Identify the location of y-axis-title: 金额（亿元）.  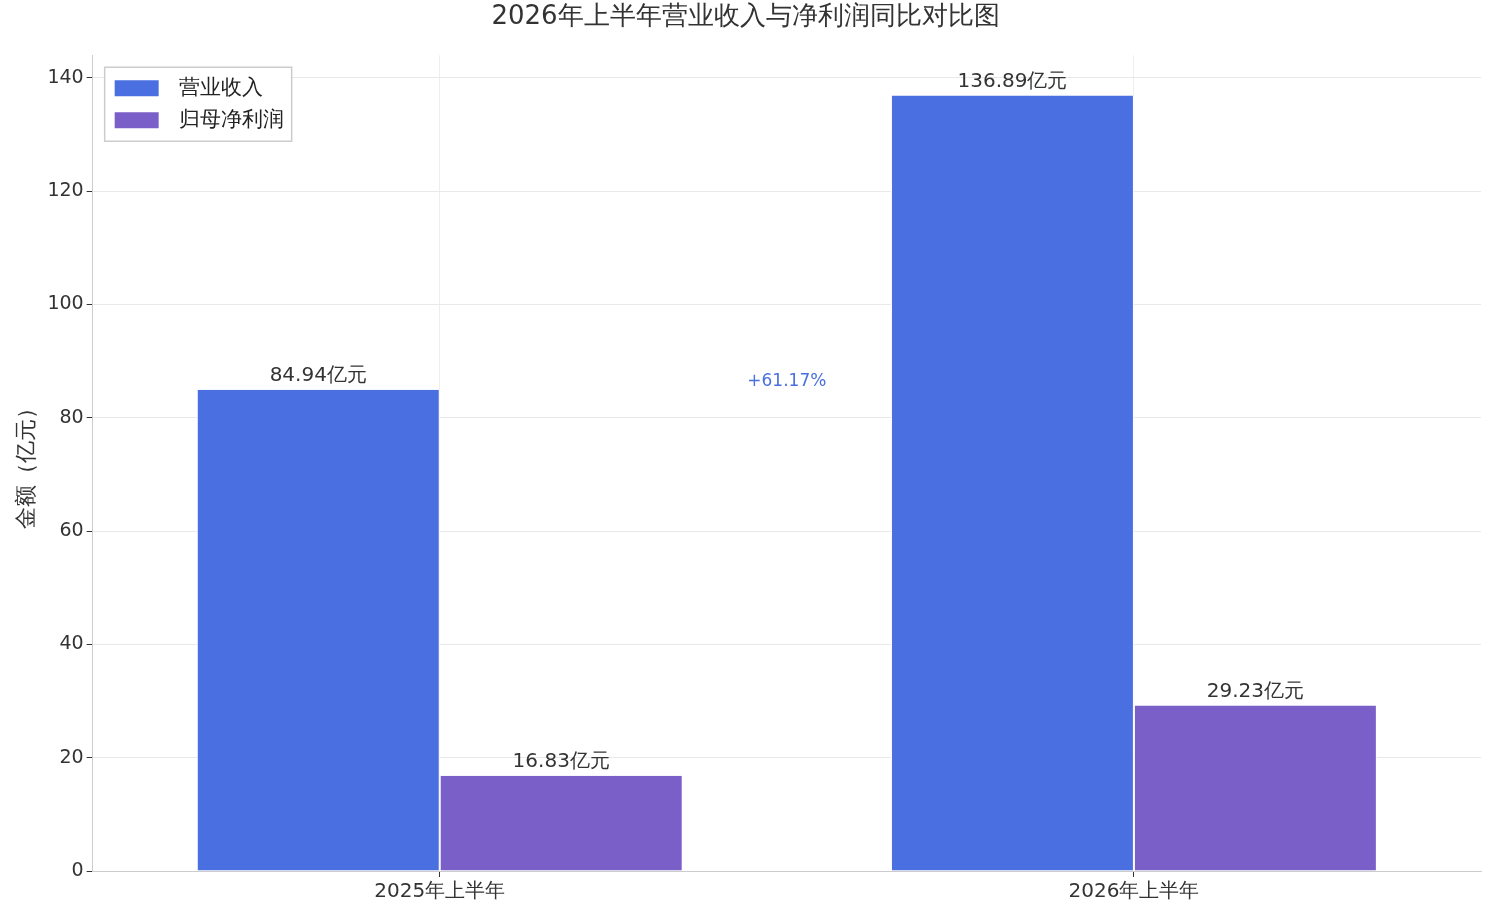
(25, 463).